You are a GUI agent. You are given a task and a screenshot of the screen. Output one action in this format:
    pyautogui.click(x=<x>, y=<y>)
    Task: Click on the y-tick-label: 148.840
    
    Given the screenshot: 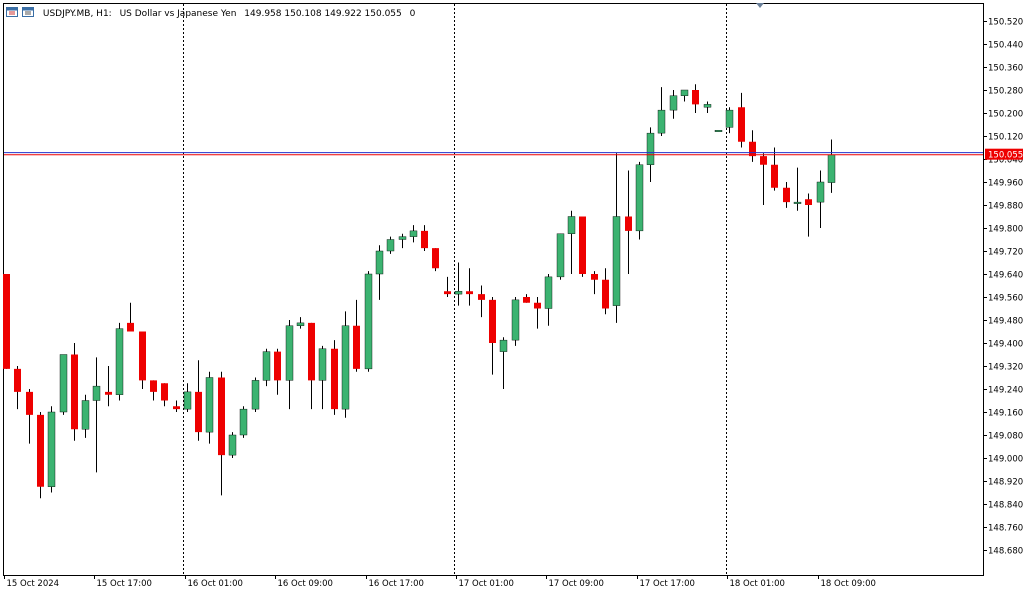 What is the action you would take?
    pyautogui.click(x=1005, y=506)
    